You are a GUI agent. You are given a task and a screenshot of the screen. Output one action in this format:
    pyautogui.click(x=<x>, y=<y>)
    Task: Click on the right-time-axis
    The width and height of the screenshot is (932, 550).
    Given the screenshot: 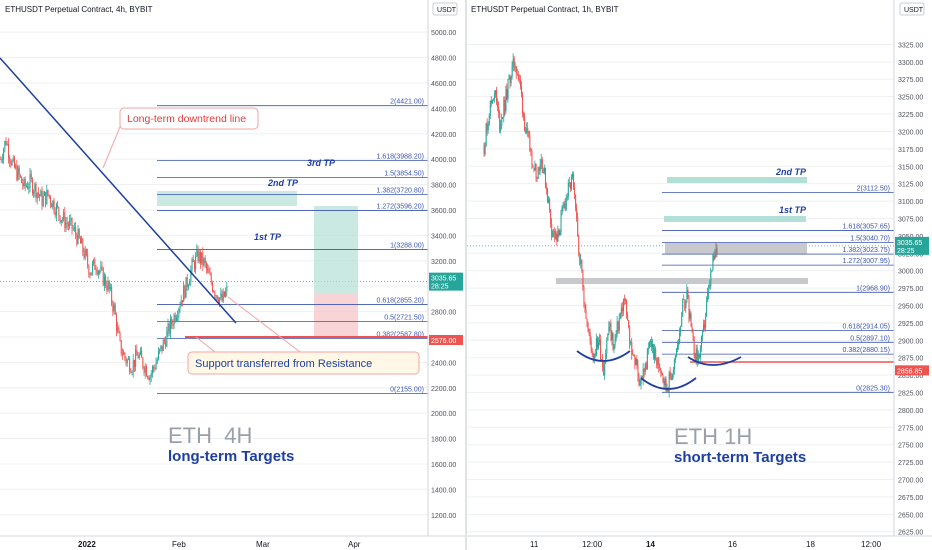 What is the action you would take?
    pyautogui.click(x=680, y=543)
    